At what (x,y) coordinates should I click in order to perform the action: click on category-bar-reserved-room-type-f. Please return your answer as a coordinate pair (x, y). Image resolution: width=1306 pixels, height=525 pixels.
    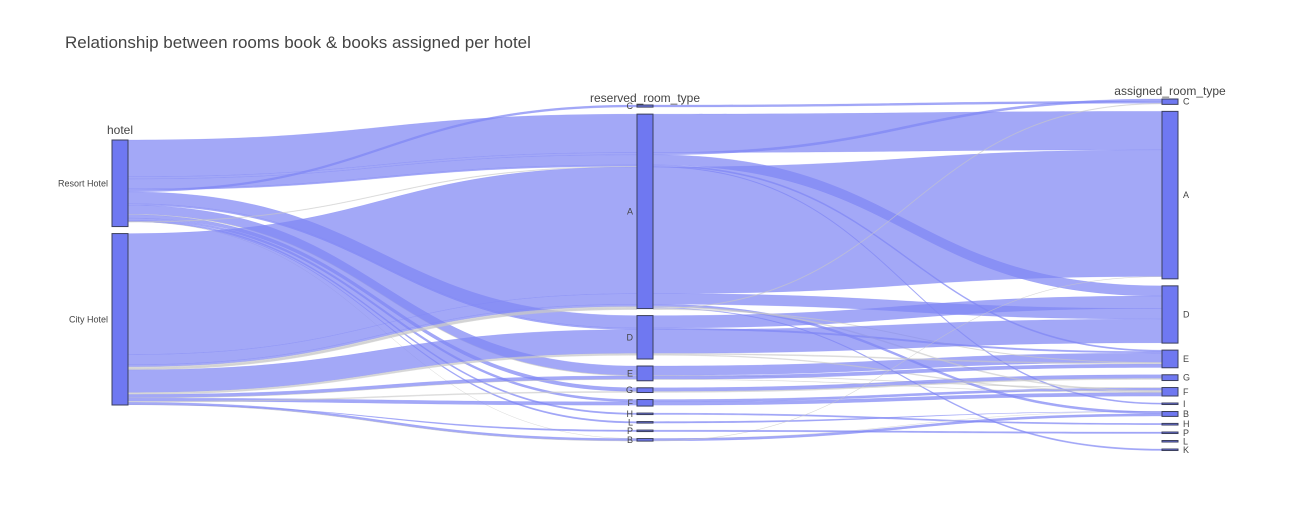
    Looking at the image, I should click on (645, 403).